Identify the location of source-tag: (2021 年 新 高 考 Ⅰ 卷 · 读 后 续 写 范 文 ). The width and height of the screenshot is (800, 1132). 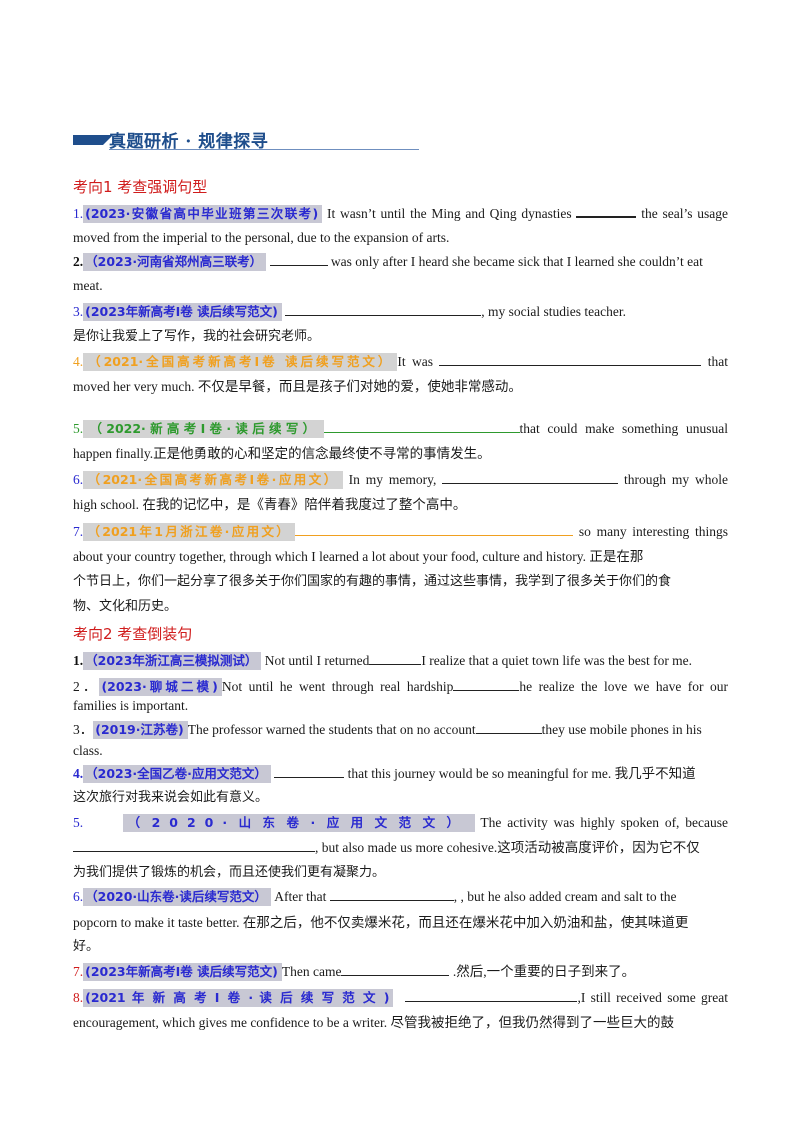
(238, 998).